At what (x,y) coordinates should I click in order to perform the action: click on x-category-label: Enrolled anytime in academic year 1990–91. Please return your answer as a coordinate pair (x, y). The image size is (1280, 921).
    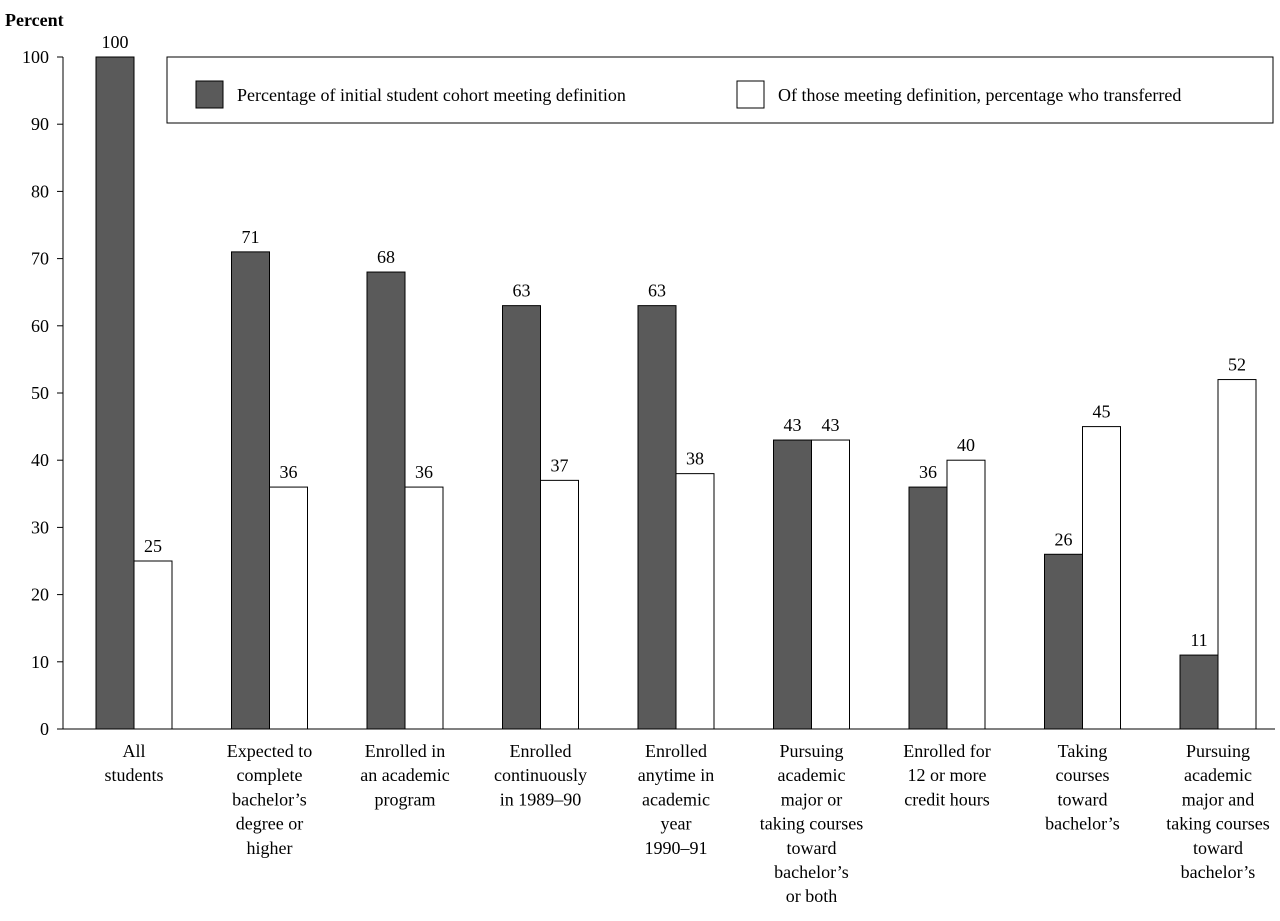
    Looking at the image, I should click on (676, 799).